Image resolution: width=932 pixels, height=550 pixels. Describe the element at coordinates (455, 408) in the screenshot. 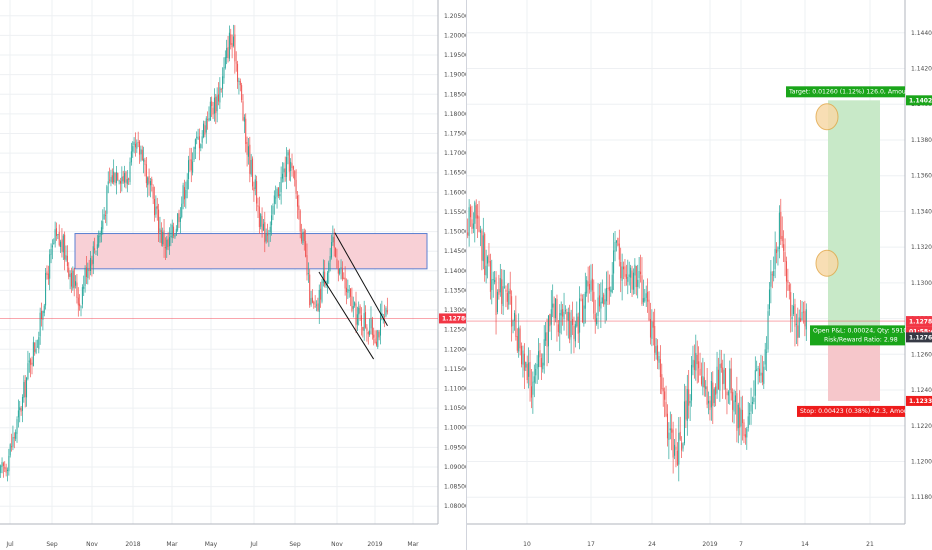

I see `price-tick-label: 1.10500` at that location.